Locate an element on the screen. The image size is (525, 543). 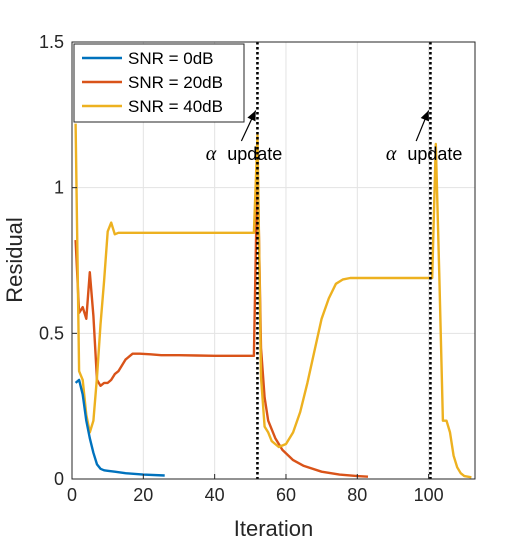
x-axis-label: Iteration is located at coordinates (274, 528).